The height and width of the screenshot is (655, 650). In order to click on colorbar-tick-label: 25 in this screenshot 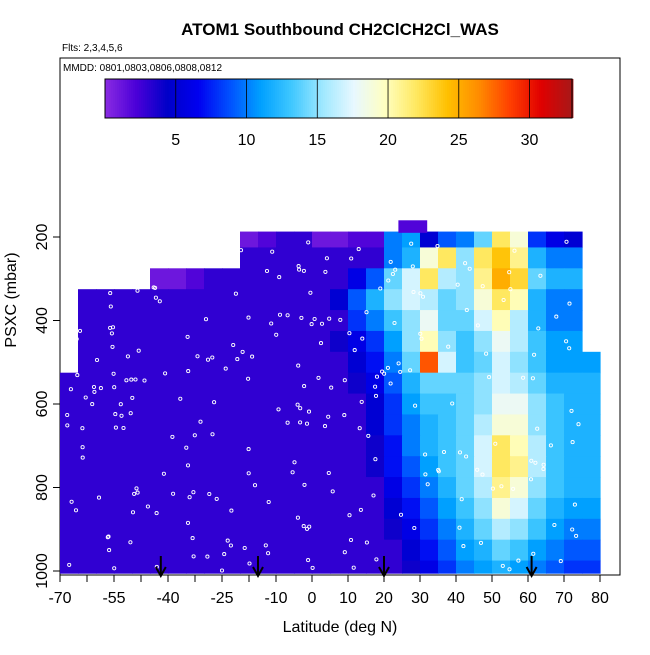, I will do `click(459, 140)`.